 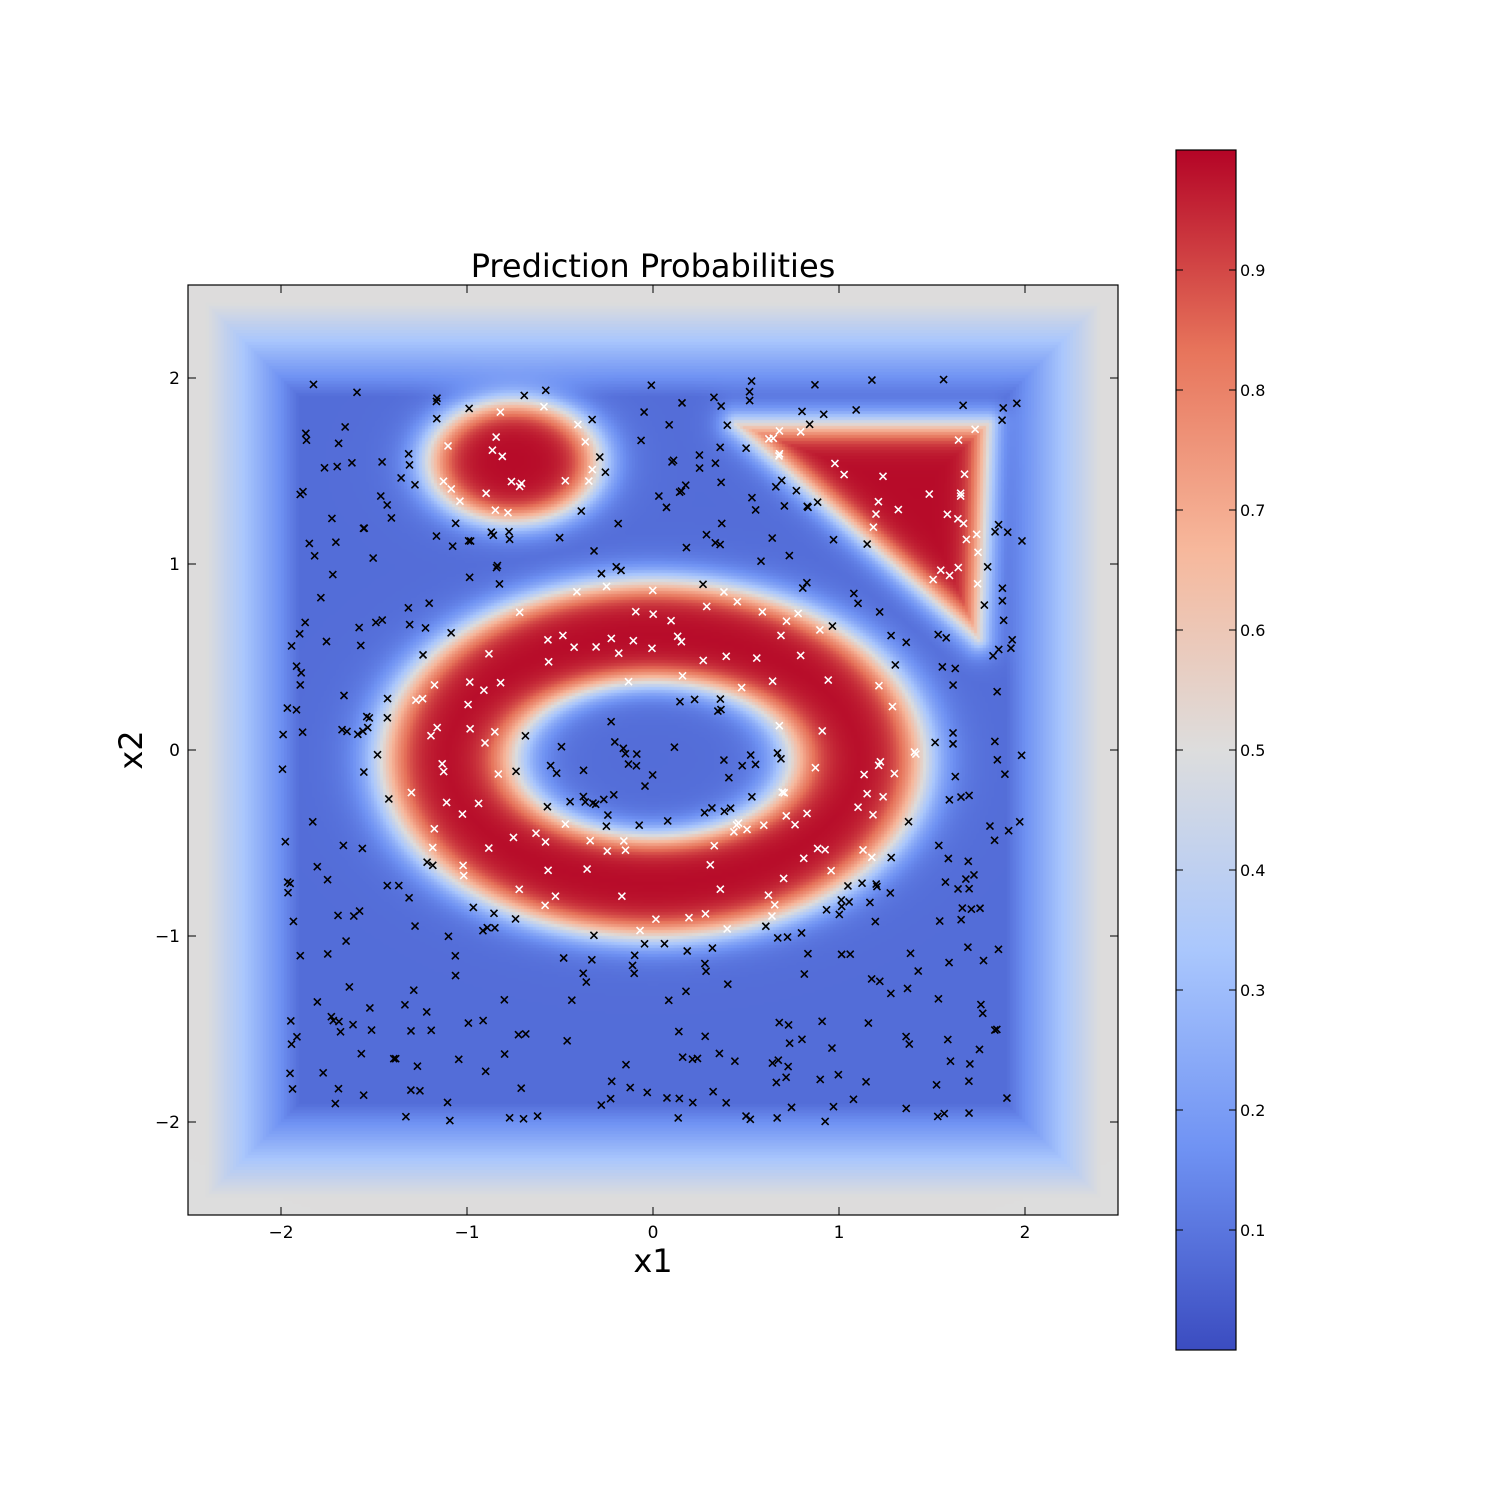 What do you see at coordinates (1220, 750) in the screenshot?
I see `colorbar-ticks: 0.1 0.2 0.3 0.4 0.5 0.6 0.7 0.8 0.9` at bounding box center [1220, 750].